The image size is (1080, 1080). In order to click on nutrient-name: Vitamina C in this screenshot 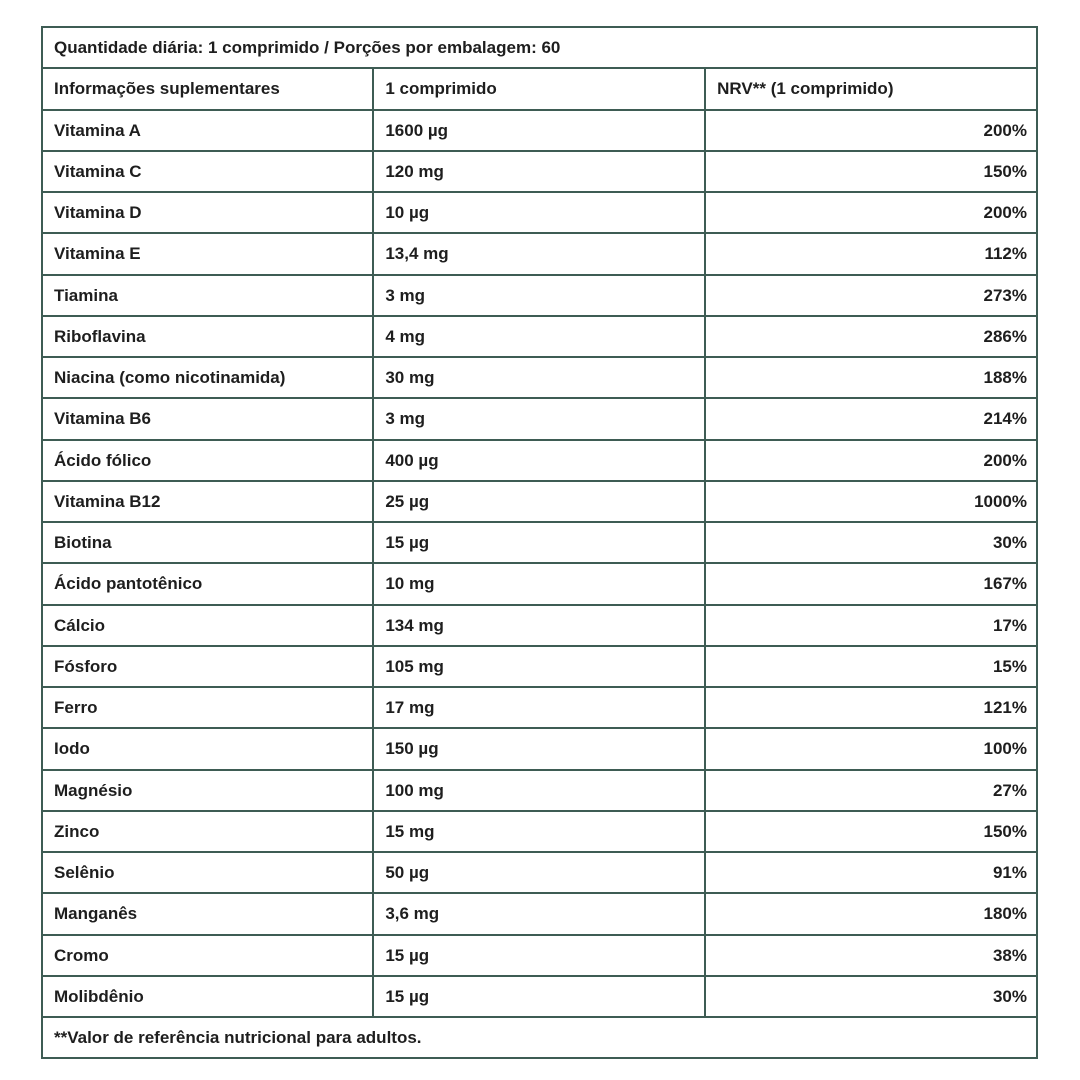, I will do `click(207, 171)`.